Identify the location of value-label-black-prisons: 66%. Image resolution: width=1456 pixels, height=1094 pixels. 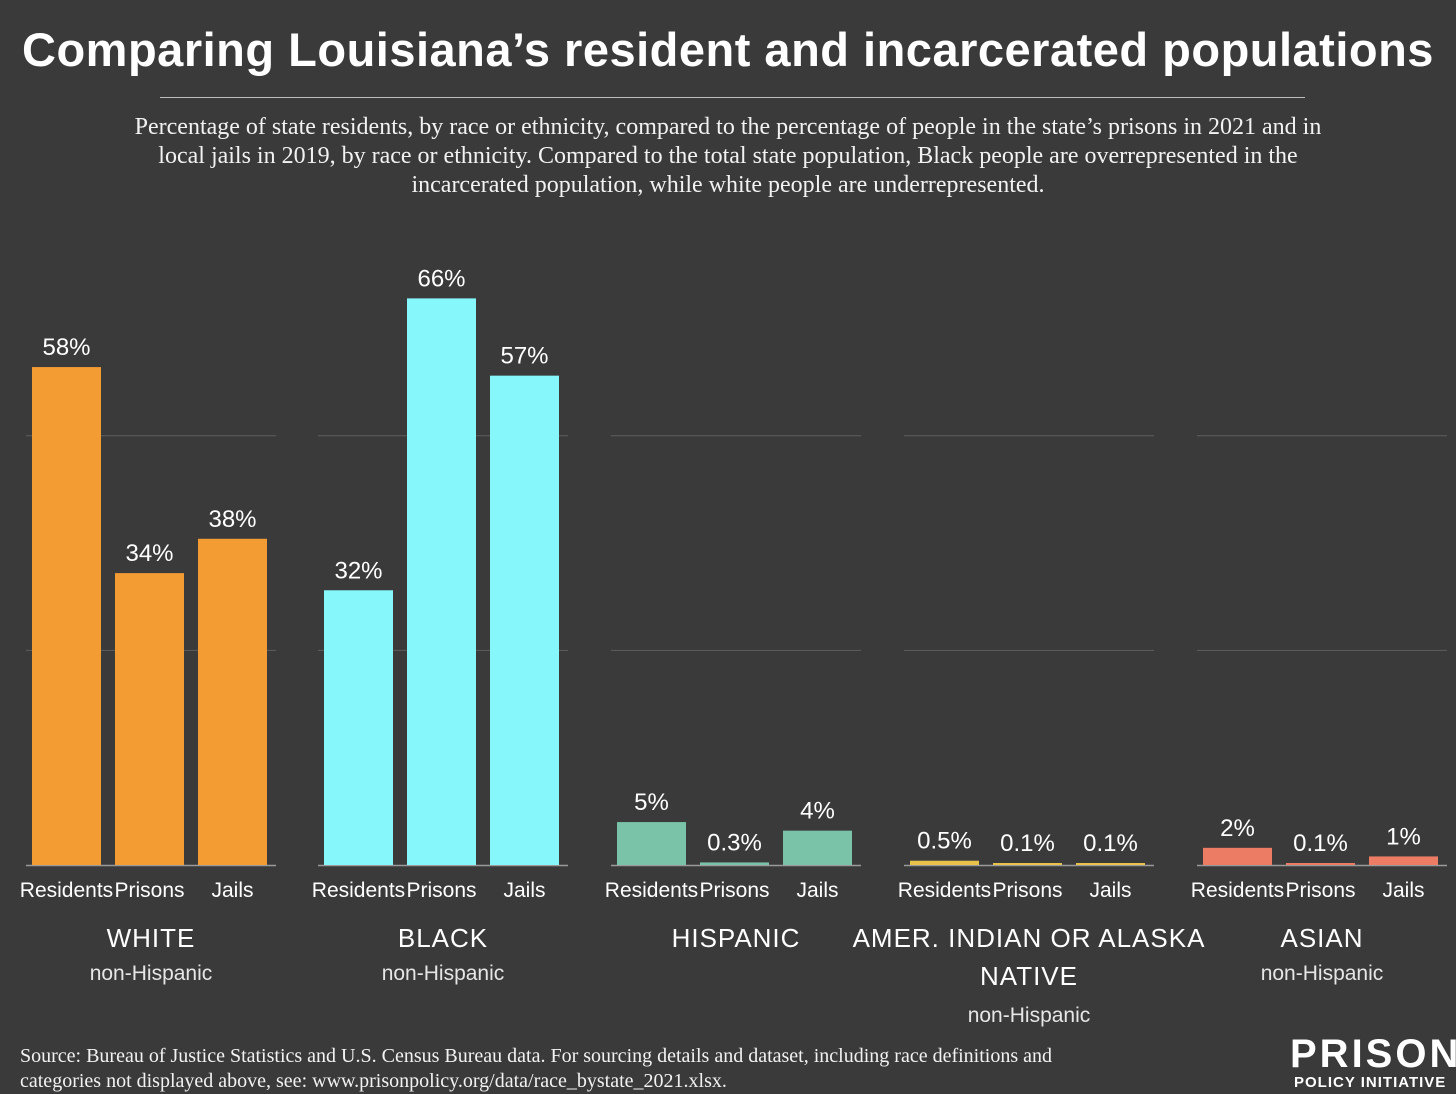
(441, 278).